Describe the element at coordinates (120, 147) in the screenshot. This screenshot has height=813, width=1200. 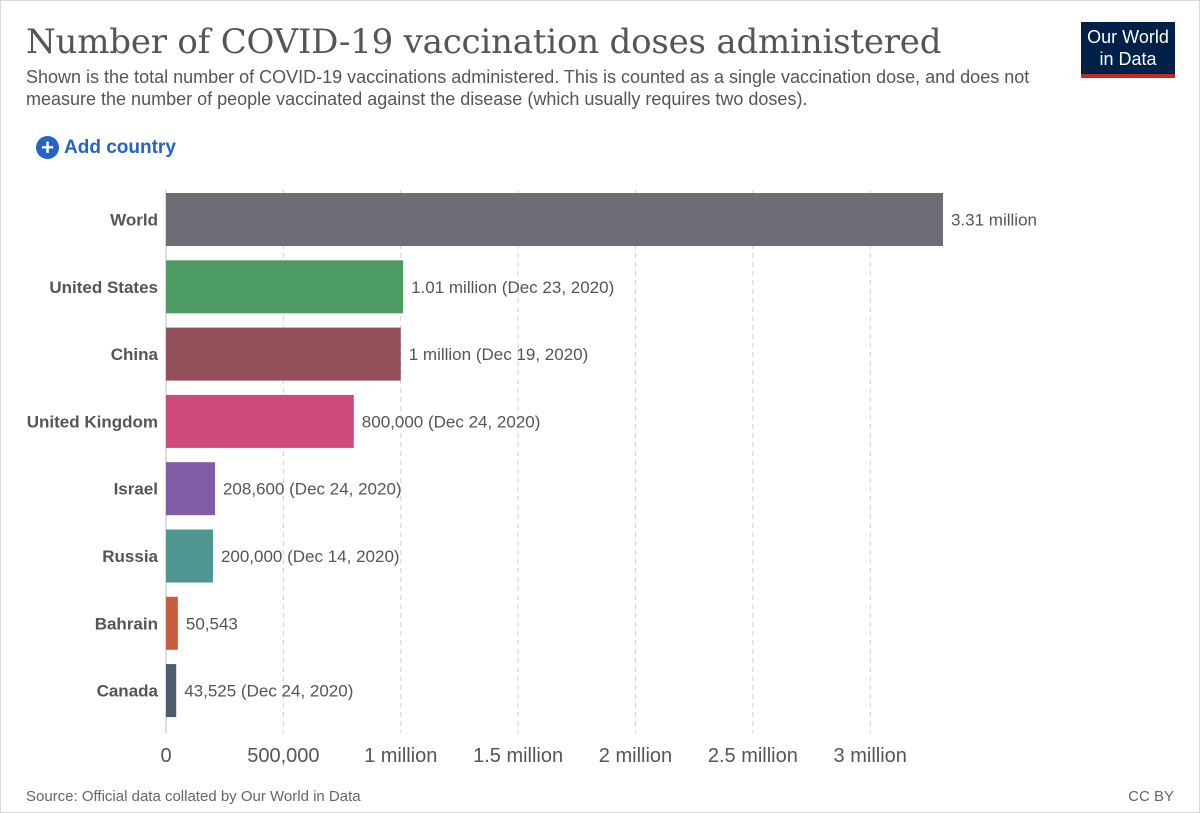
I see `add-country-label: Add country` at that location.